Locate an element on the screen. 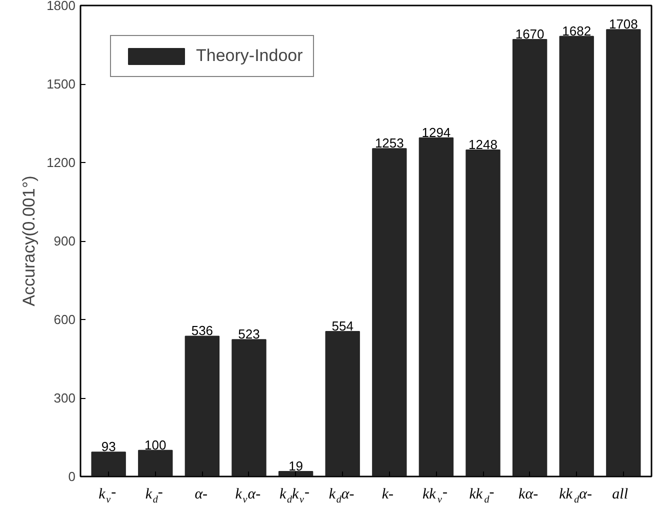  data-label: 554 is located at coordinates (343, 326).